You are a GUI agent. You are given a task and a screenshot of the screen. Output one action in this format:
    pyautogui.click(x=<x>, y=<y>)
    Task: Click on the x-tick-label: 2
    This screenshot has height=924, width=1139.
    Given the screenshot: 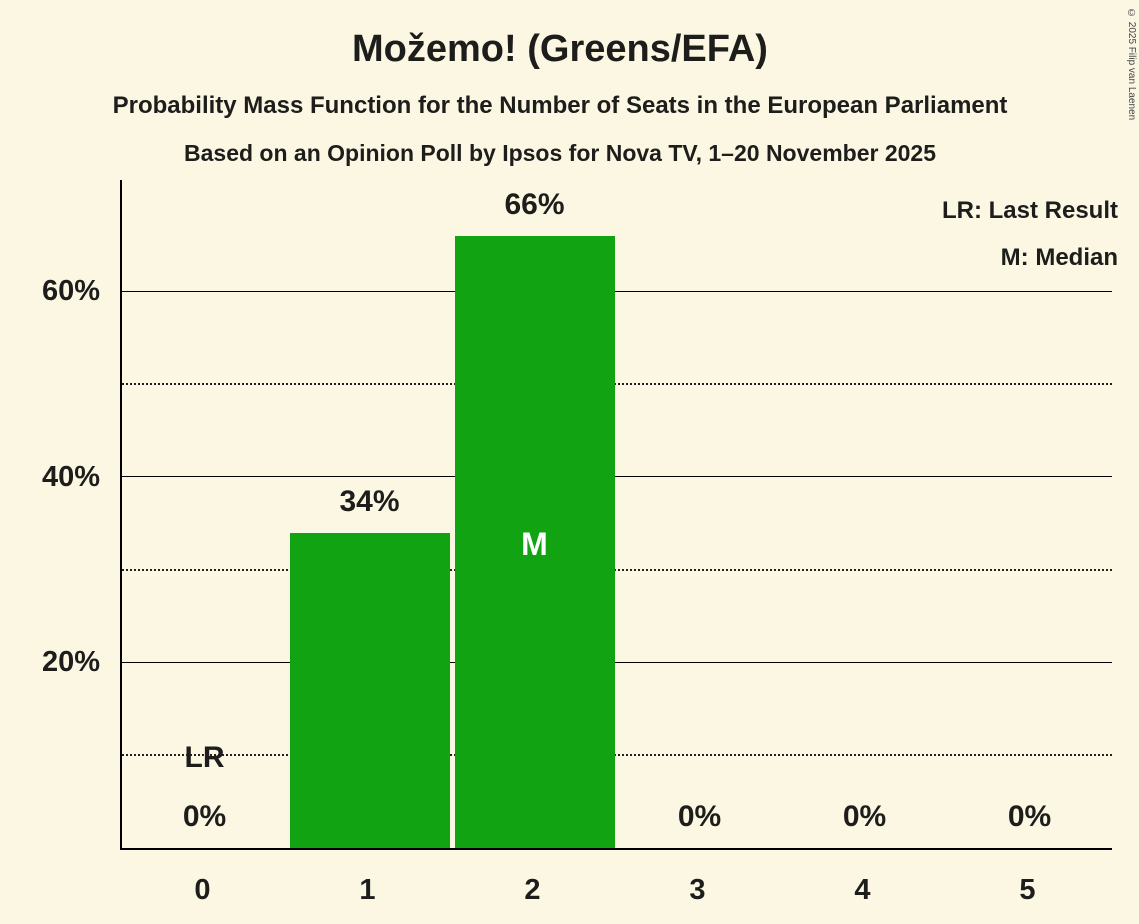 What is the action you would take?
    pyautogui.click(x=532, y=890)
    